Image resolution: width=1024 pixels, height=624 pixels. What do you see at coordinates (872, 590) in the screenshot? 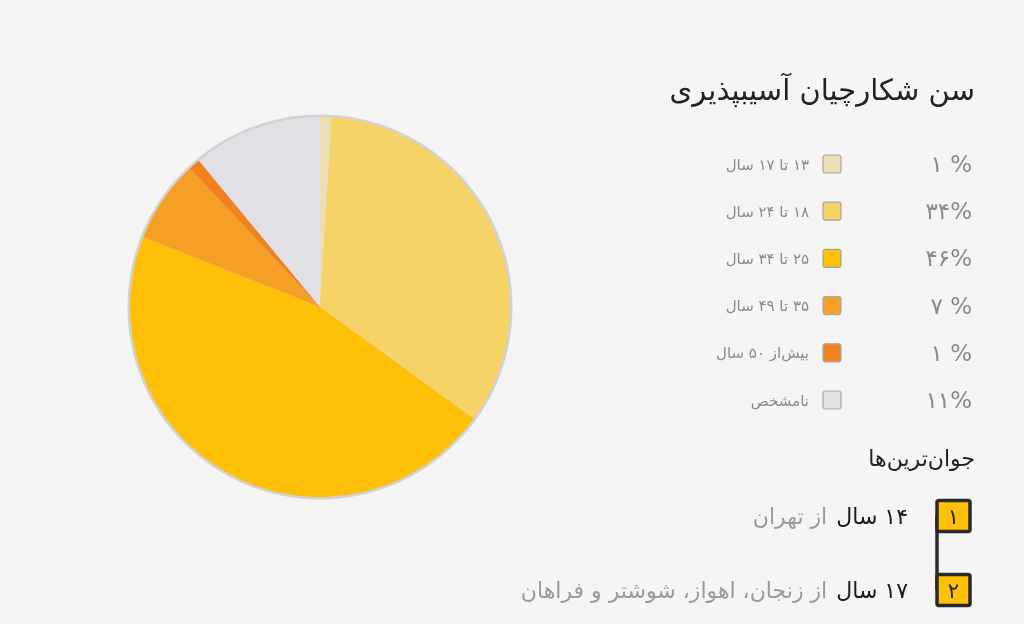
I see `annotation: ۱۷ سال` at bounding box center [872, 590].